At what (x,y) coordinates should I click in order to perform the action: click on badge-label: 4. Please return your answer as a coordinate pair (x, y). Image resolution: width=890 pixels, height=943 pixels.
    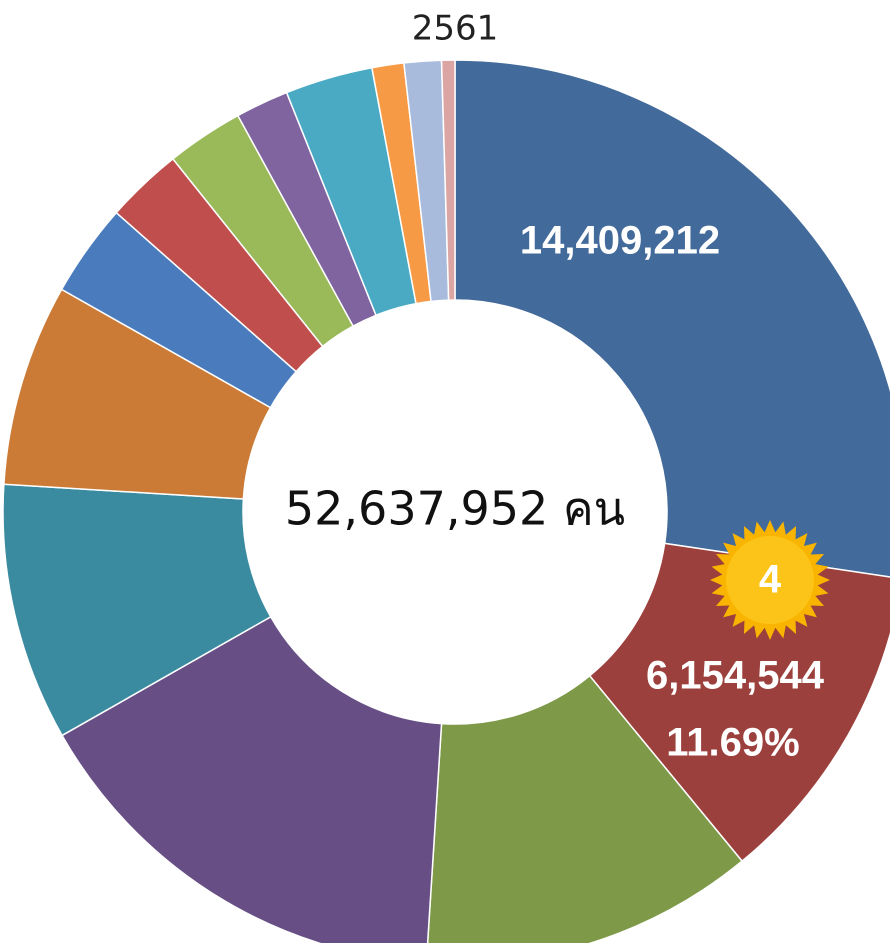
    Looking at the image, I should click on (770, 580).